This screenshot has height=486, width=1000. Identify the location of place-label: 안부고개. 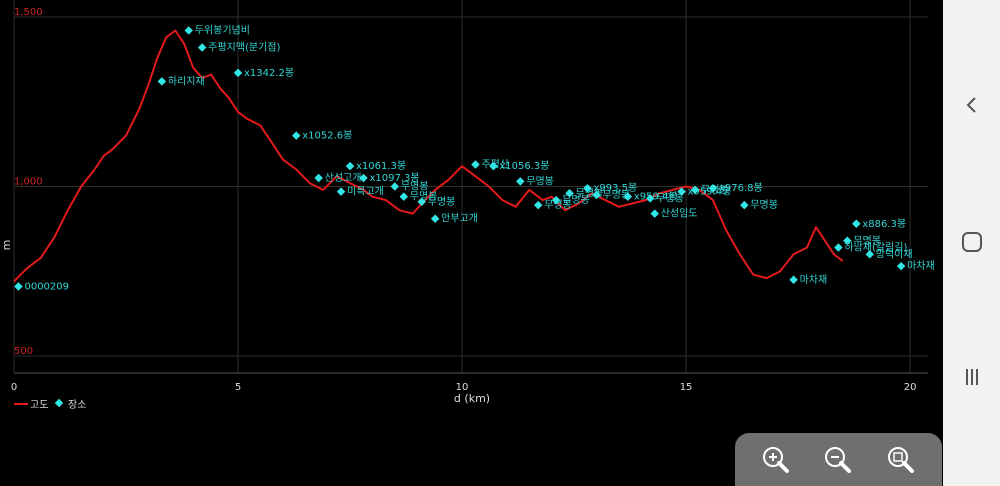
(459, 219).